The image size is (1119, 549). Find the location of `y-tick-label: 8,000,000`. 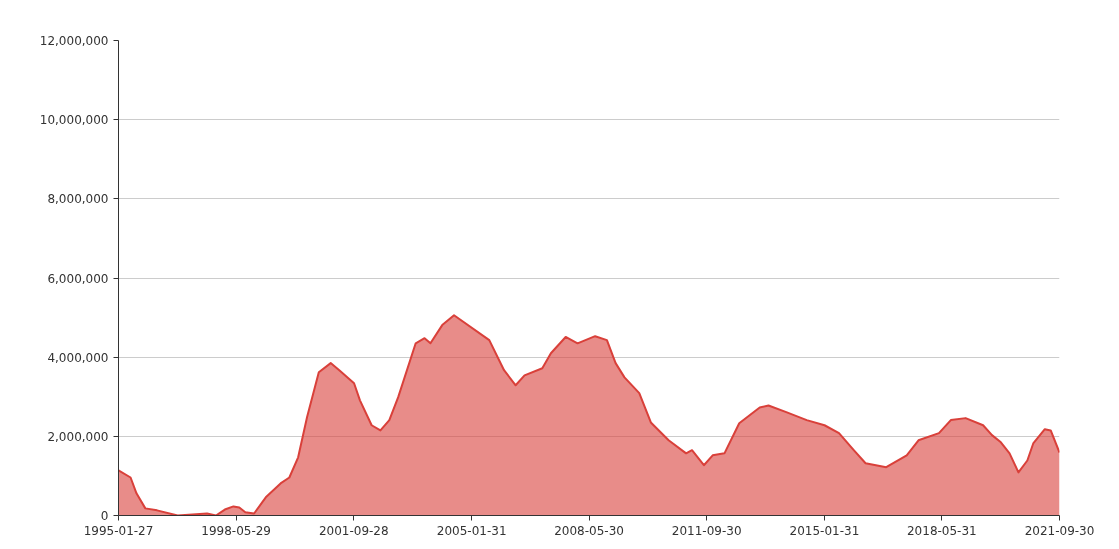

y-tick-label: 8,000,000 is located at coordinates (78, 199).